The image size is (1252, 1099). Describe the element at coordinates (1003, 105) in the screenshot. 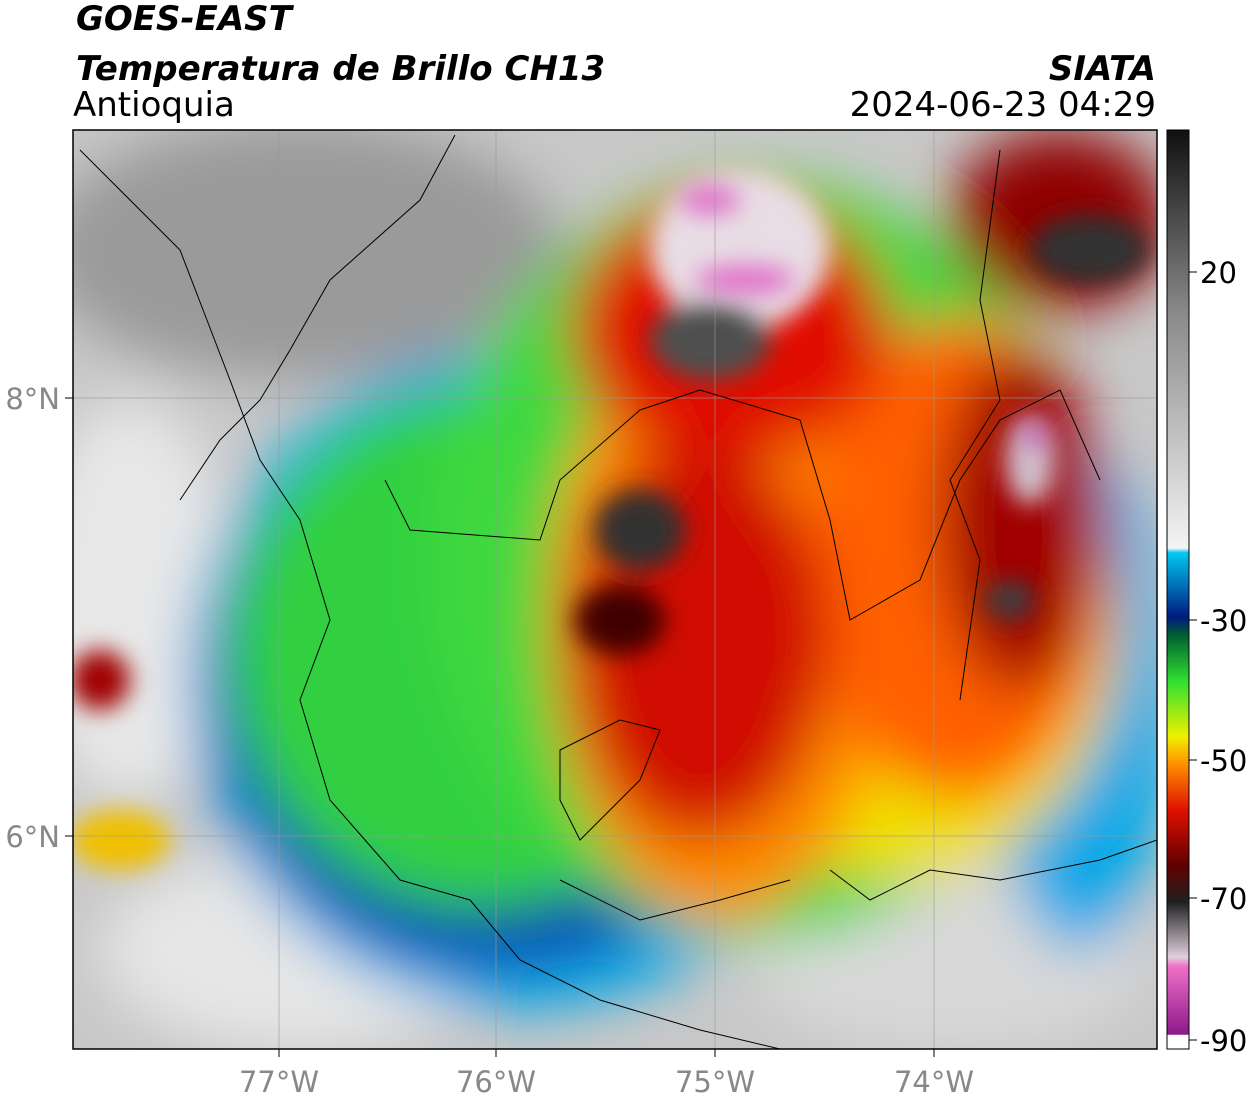

I see `timestamp: 2024-06-23 04:29` at that location.